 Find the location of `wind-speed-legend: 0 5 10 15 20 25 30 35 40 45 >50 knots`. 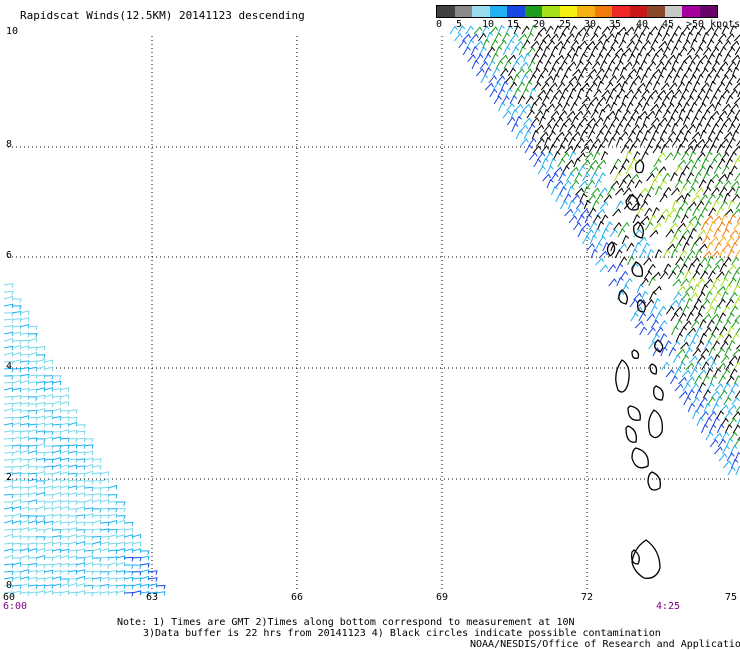

wind-speed-legend: 0 5 10 15 20 25 30 35 40 45 >50 knots is located at coordinates (588, 17).